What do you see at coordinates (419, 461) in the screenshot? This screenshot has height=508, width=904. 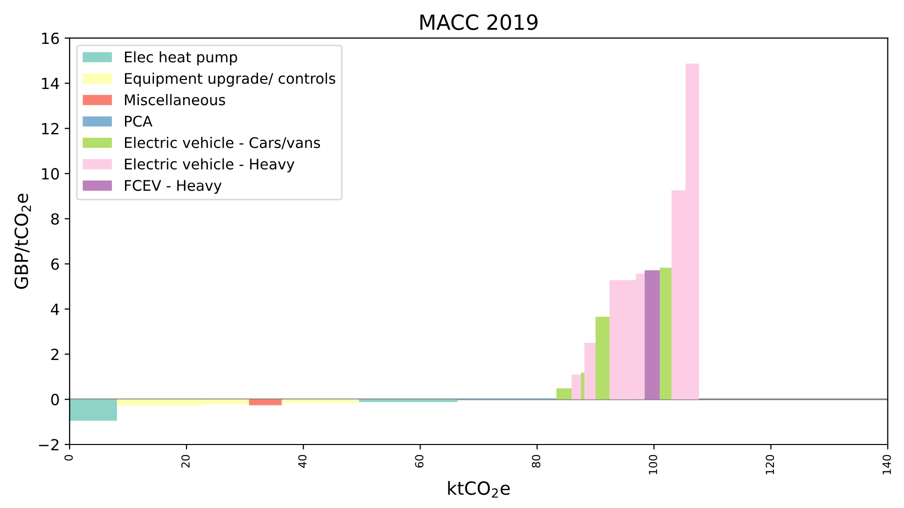 I see `x-tick-label: 60` at bounding box center [419, 461].